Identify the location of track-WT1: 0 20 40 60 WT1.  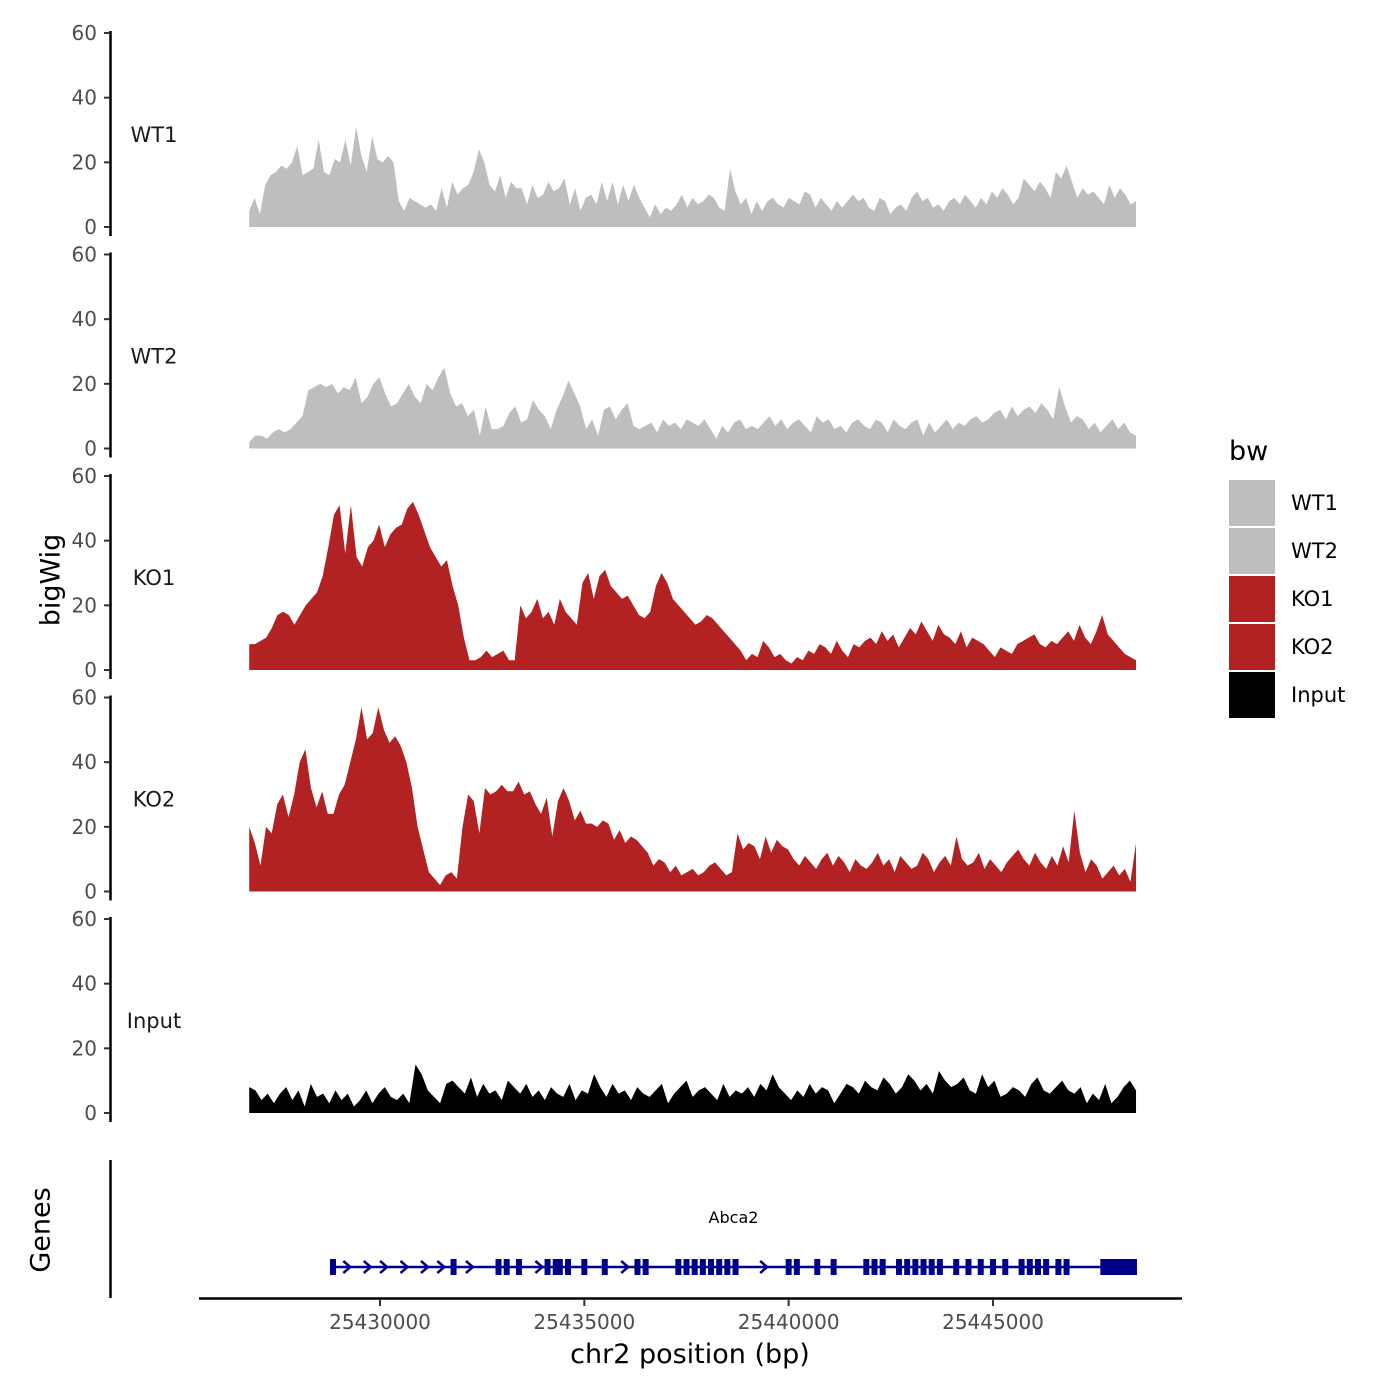
(604, 130).